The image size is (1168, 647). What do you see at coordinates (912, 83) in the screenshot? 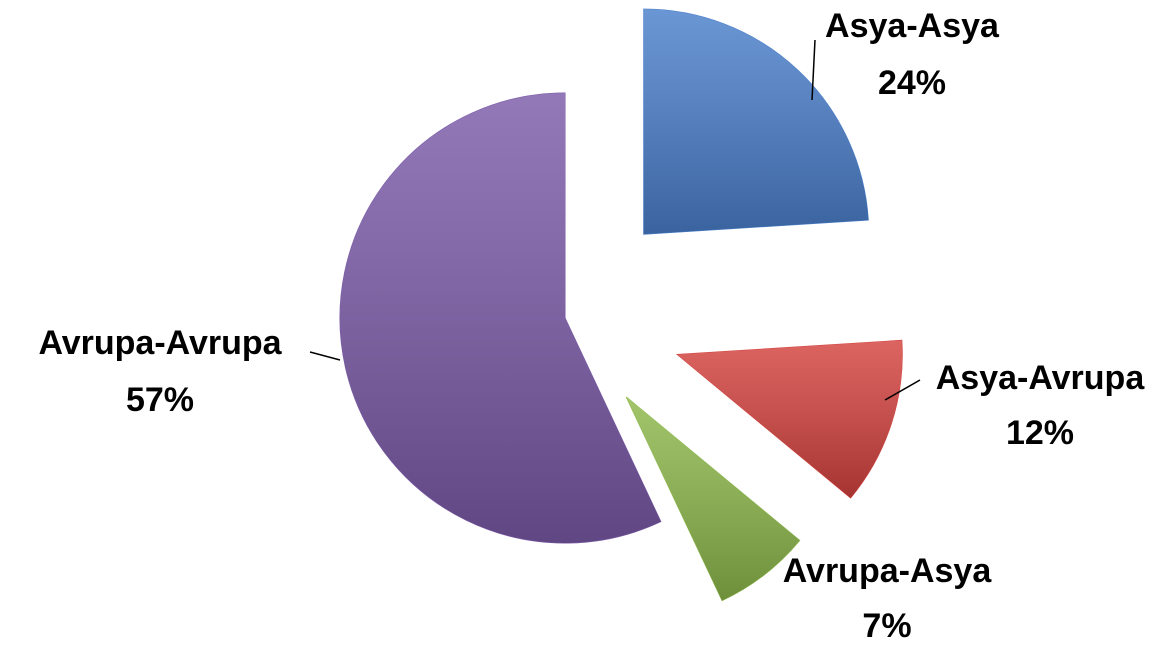
I see `slice-value-label: 24%` at bounding box center [912, 83].